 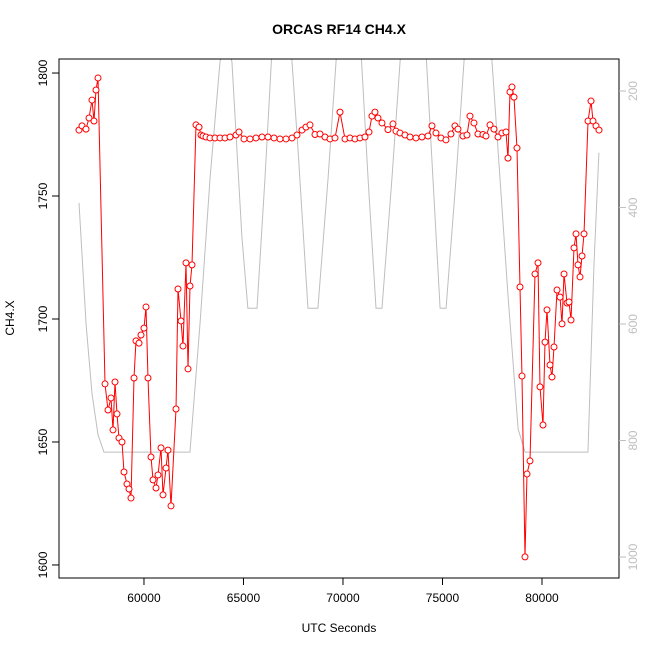 I want to click on y-axis-label: CH4.X, so click(x=10, y=317).